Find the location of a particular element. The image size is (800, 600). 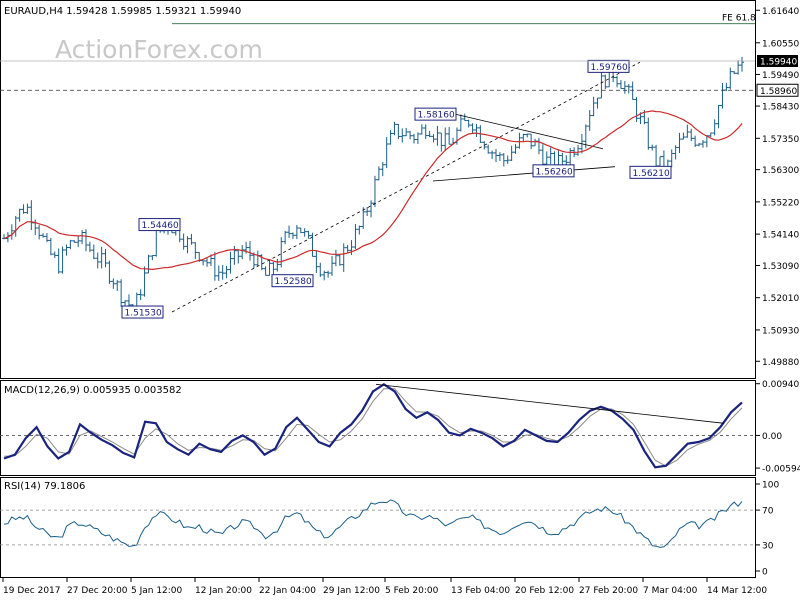

macd-tick-label: 0.009407 is located at coordinates (781, 385).